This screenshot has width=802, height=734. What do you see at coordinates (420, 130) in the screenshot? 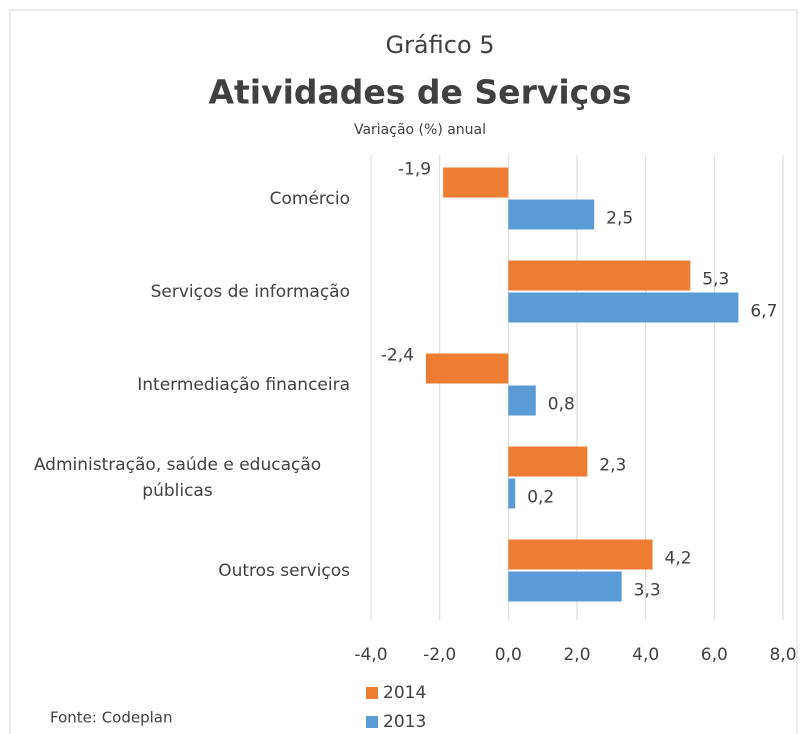
I see `chart-subtitle: Variação (%) anual` at bounding box center [420, 130].